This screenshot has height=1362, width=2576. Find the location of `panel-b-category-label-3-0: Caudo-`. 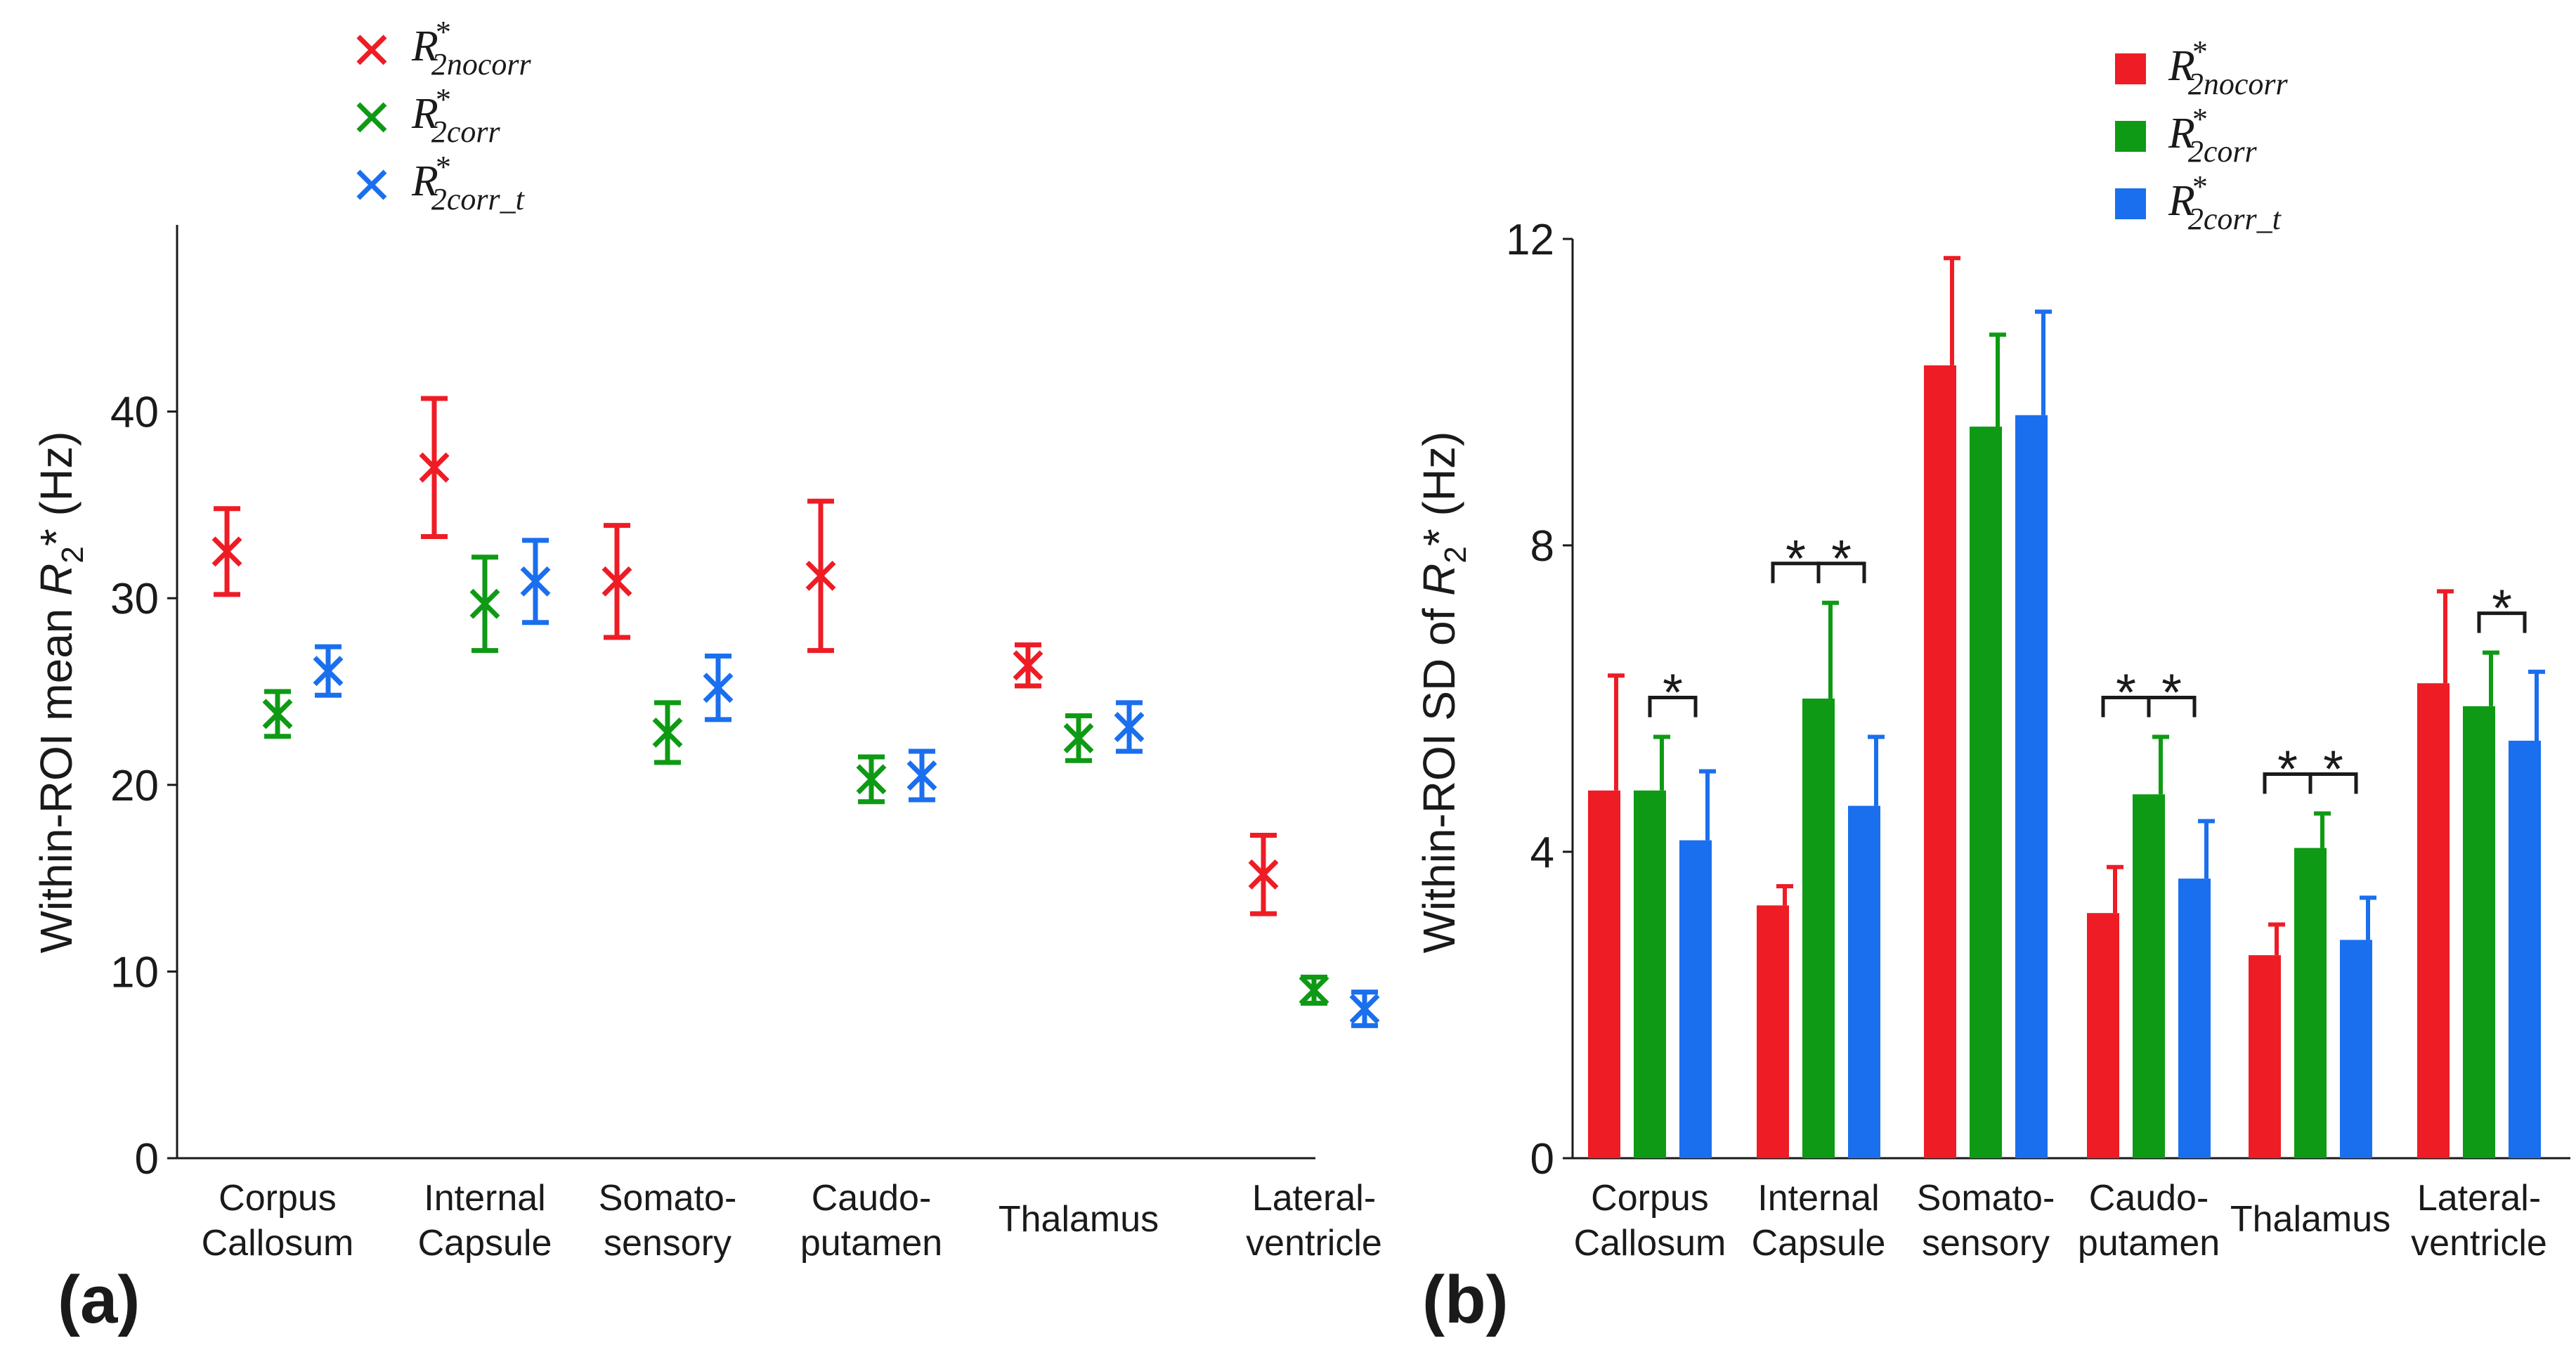

panel-b-category-label-3-0: Caudo- is located at coordinates (2149, 1198).